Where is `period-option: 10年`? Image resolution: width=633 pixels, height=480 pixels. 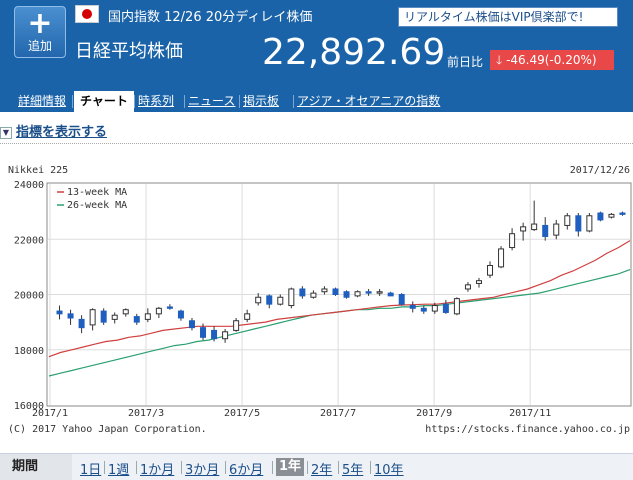
period-option: 10年 is located at coordinates (389, 470).